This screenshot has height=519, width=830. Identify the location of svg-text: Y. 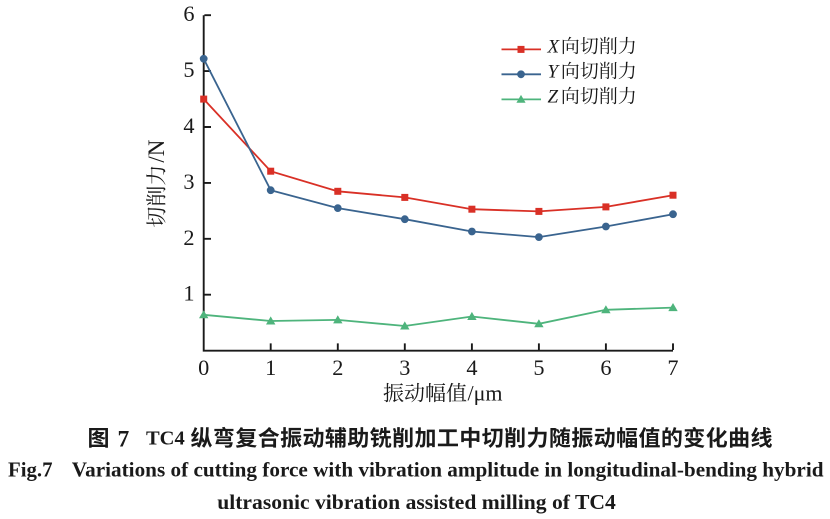
(554, 72).